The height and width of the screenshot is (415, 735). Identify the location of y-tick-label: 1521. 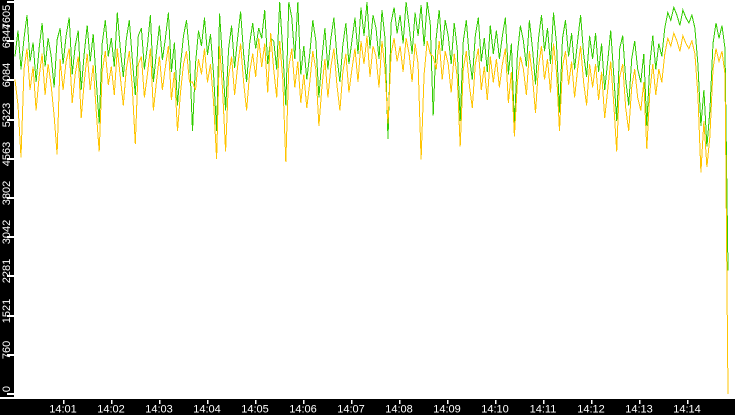
(7, 311).